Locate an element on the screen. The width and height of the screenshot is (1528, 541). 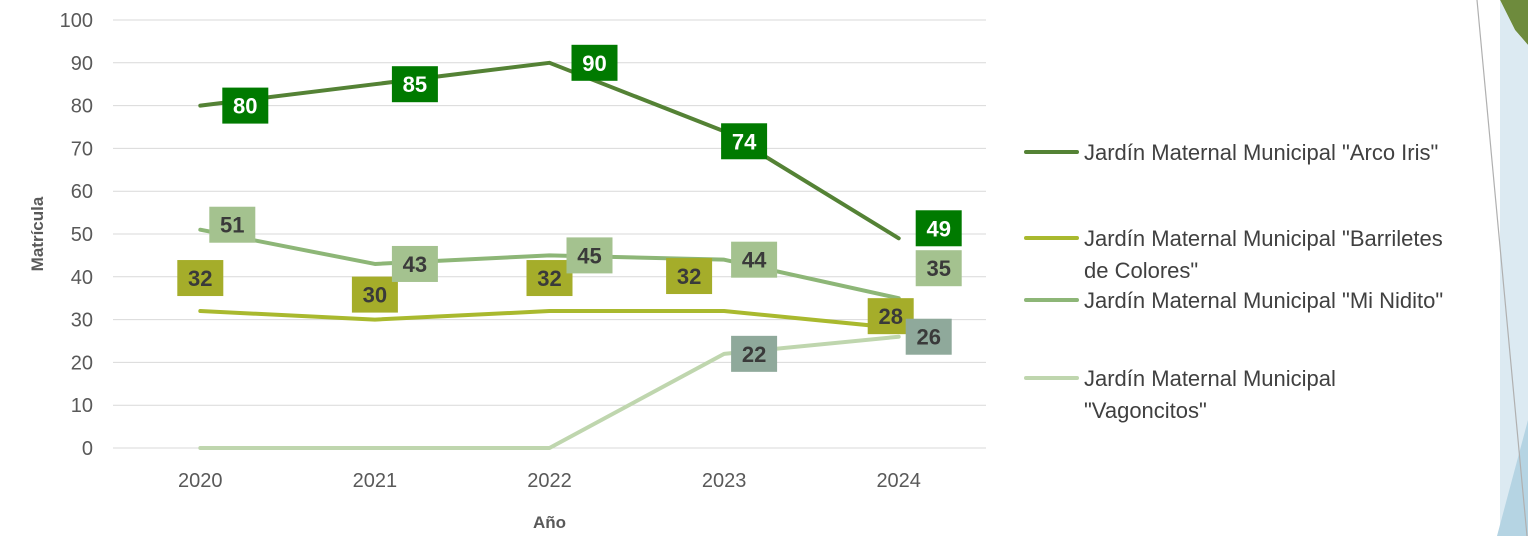
y-tick-label: 100 is located at coordinates (76, 21).